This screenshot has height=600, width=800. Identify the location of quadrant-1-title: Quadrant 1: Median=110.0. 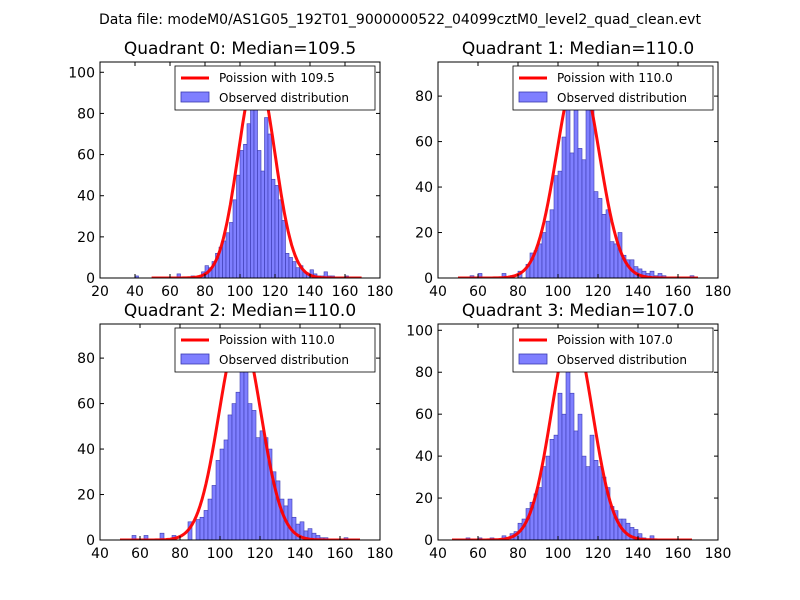
(578, 49).